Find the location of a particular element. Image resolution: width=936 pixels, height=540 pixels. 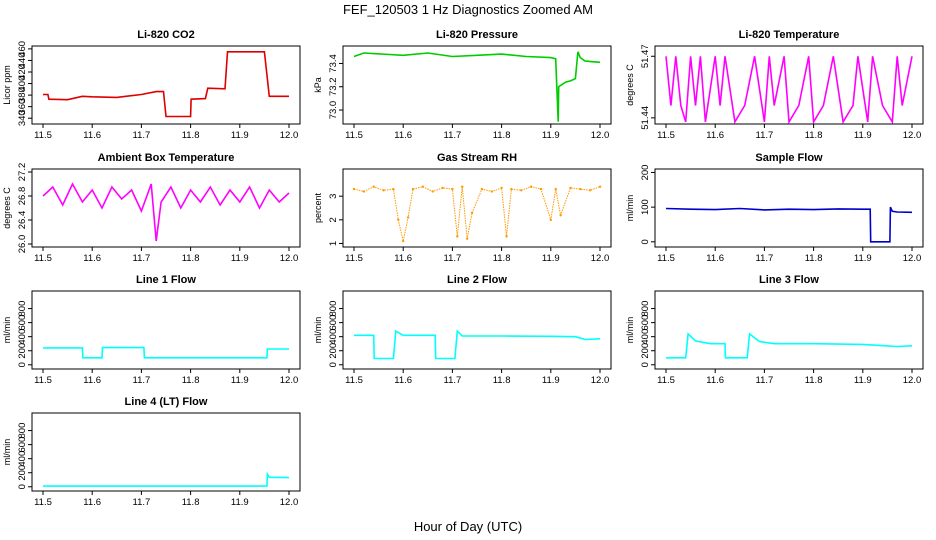

y-tick-label: 73.2 is located at coordinates (333, 86).